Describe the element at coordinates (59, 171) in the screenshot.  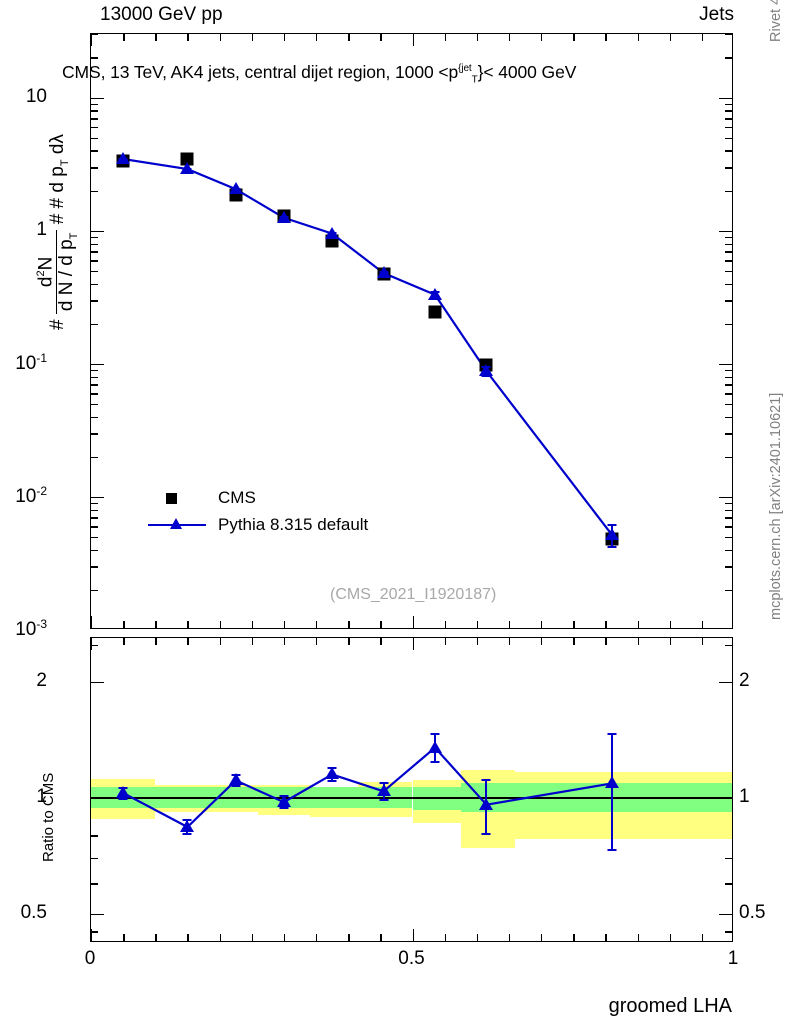
I see `ylabel-dpt: # d pT dλ` at that location.